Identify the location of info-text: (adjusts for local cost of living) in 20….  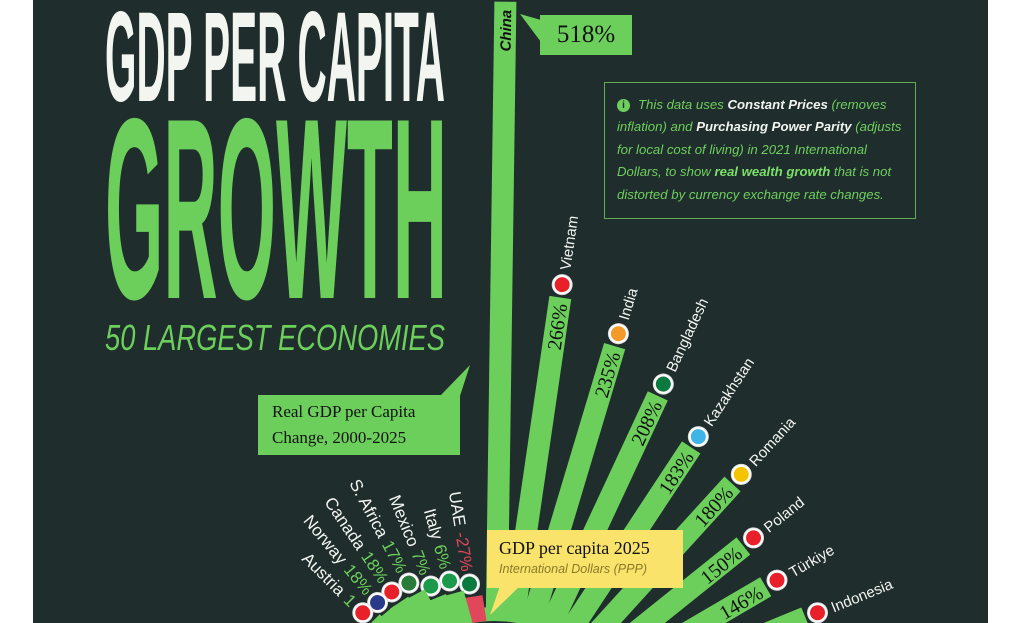
(759, 149).